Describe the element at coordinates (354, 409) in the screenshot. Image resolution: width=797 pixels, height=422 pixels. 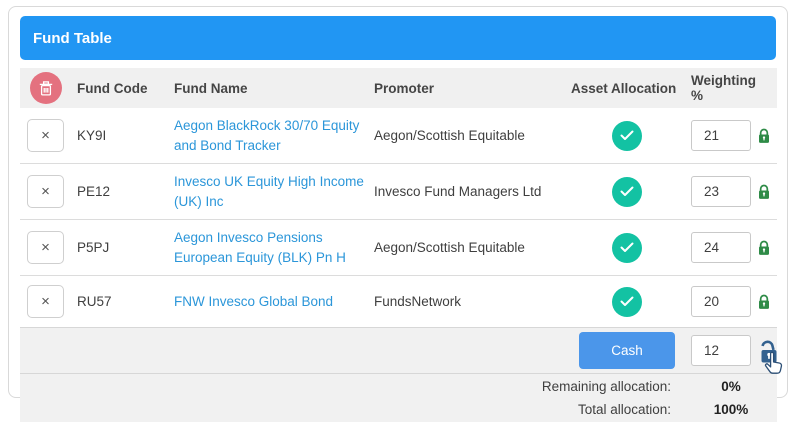
I see `total-allocation-label: Total allocation:` at that location.